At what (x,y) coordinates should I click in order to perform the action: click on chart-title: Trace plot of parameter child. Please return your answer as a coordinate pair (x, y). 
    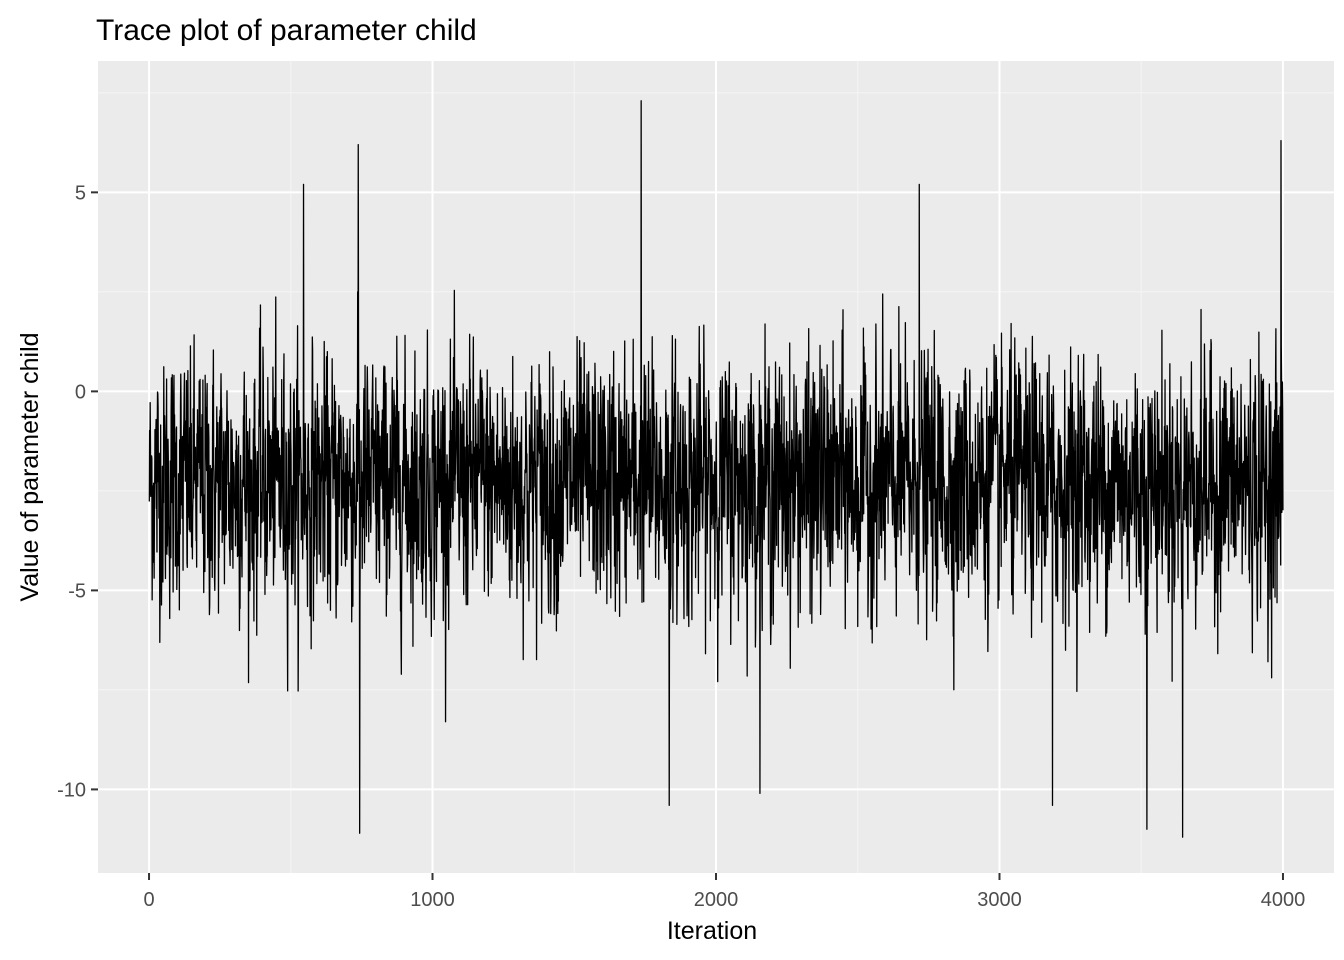
    Looking at the image, I should click on (286, 30).